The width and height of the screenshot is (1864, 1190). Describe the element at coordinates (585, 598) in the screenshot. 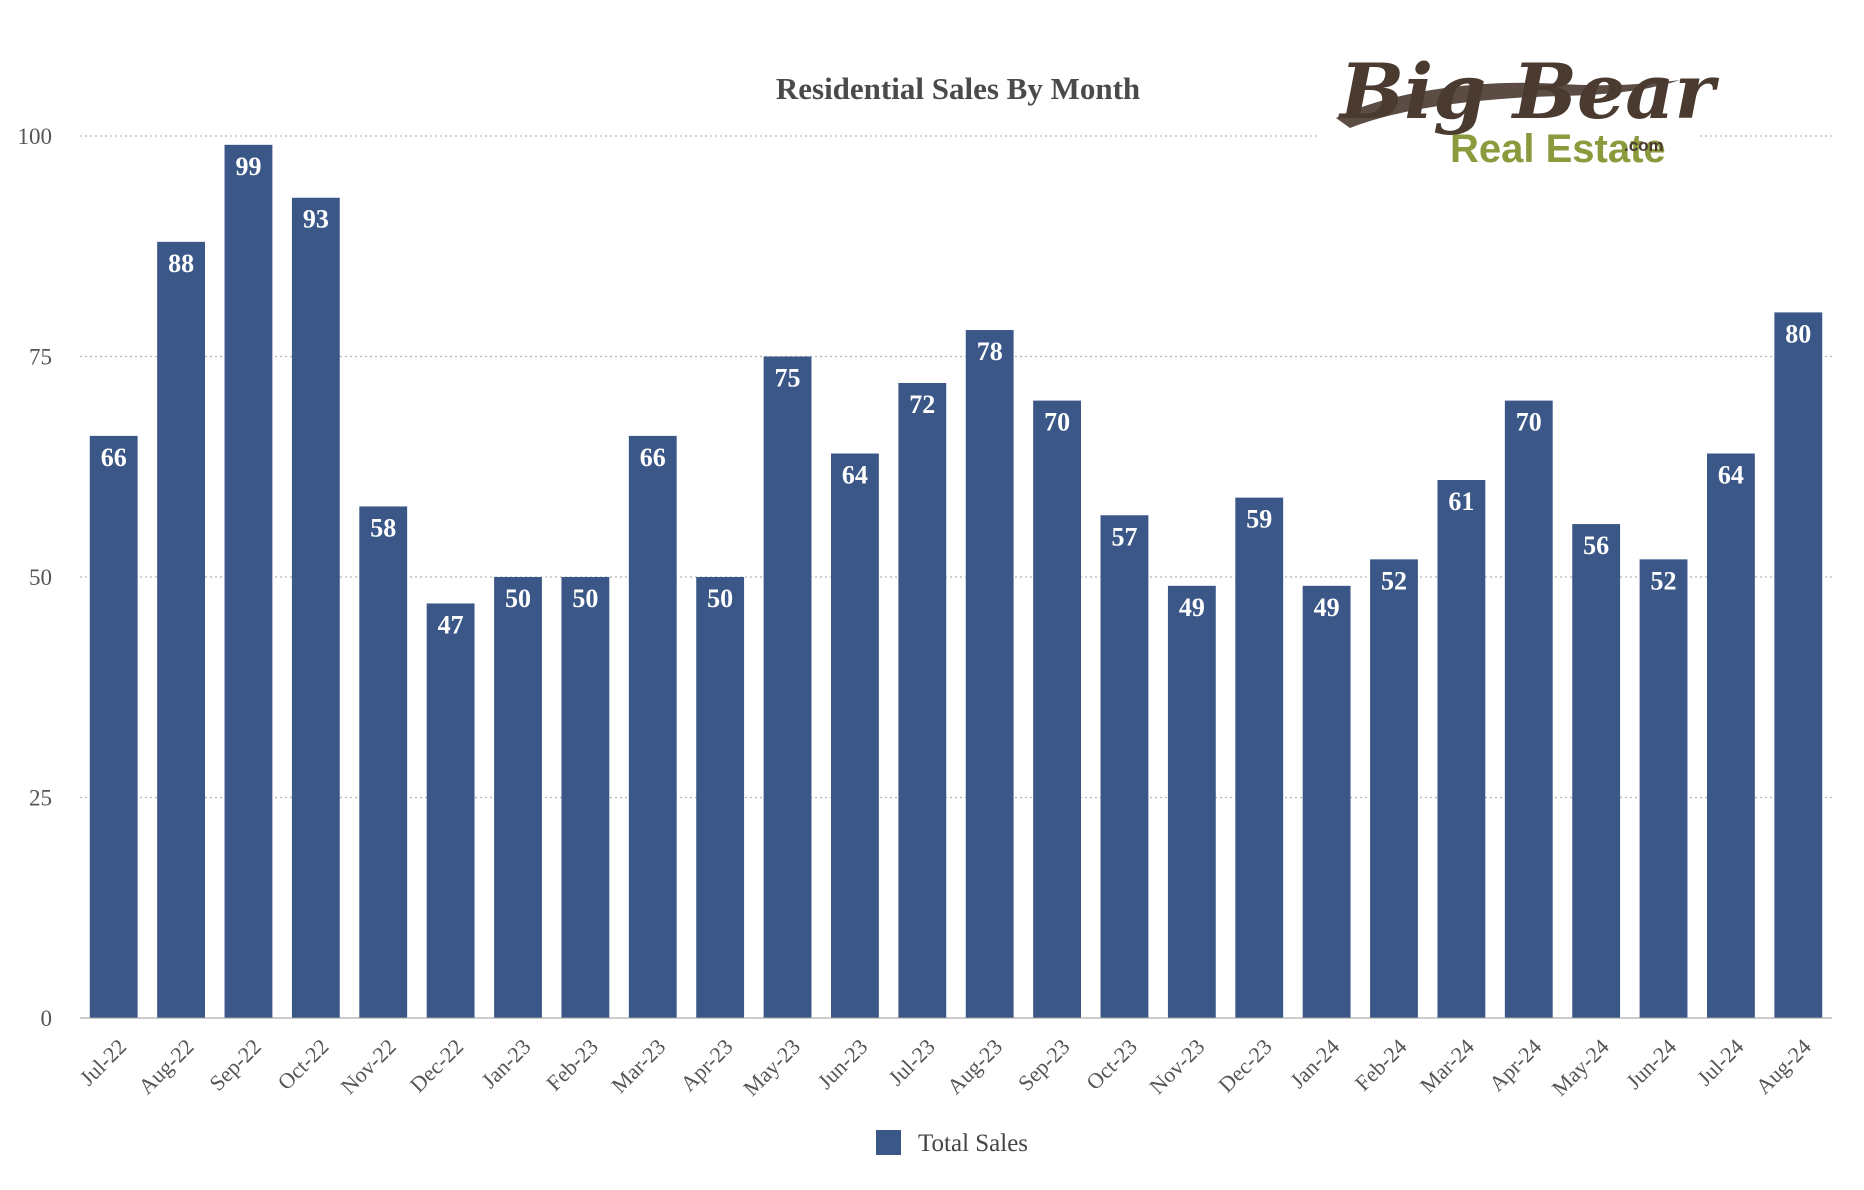

I see `bar-label-feb-23: 50` at that location.